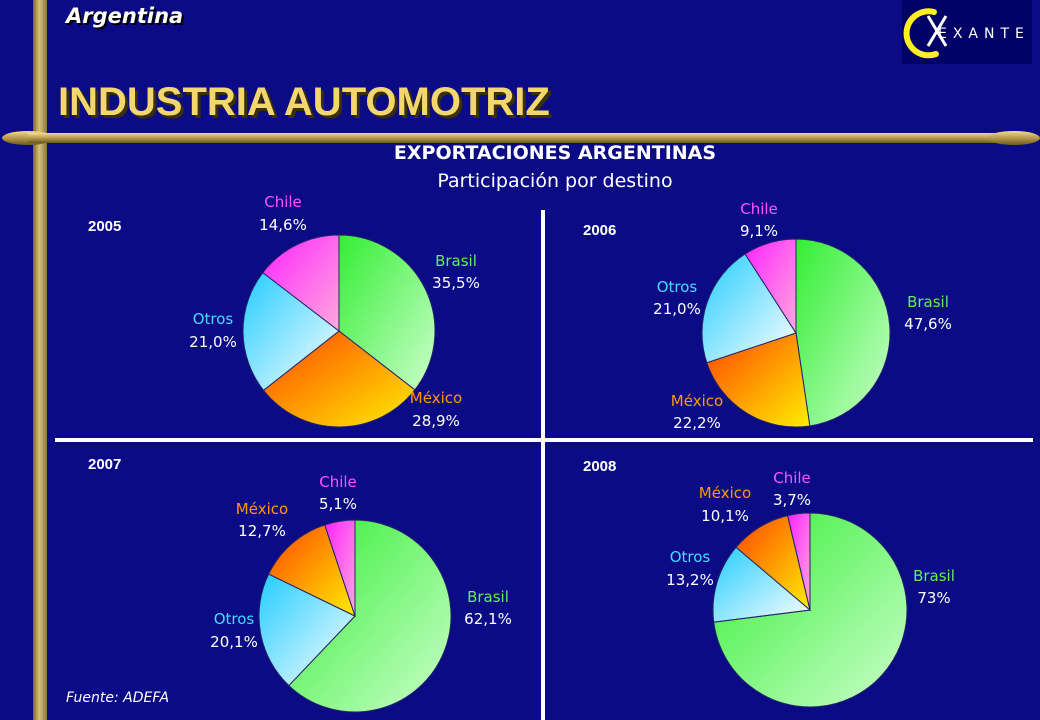  I want to click on slice-label-2008-mexico: México, so click(725, 493).